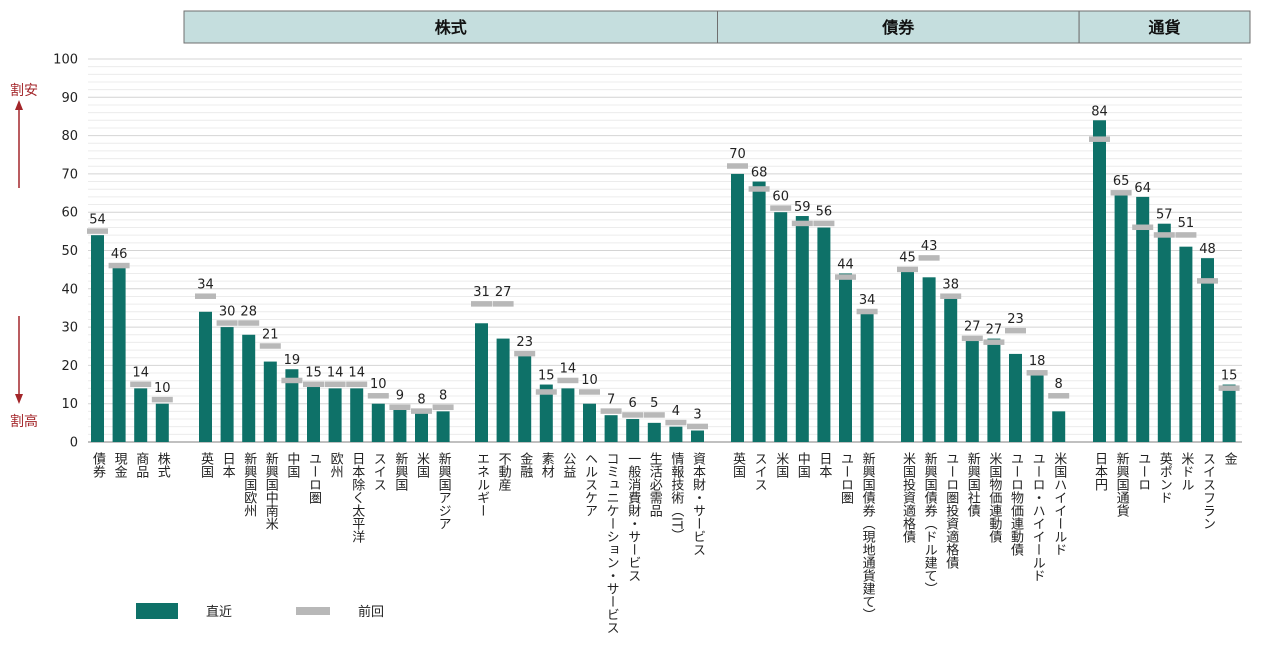 This screenshot has width=1280, height=647. What do you see at coordinates (24, 256) in the screenshot?
I see `side-indicators: 割安 割高` at bounding box center [24, 256].